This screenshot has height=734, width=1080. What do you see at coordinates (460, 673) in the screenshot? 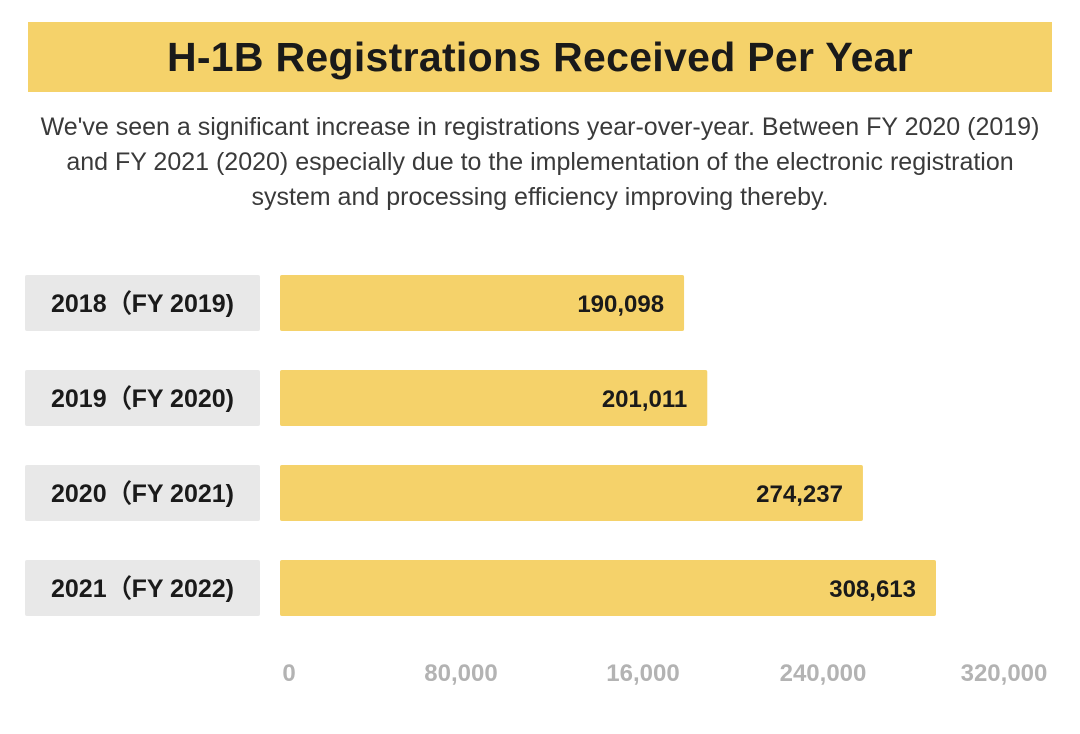
I see `x-tick-label: 80,000` at bounding box center [460, 673].